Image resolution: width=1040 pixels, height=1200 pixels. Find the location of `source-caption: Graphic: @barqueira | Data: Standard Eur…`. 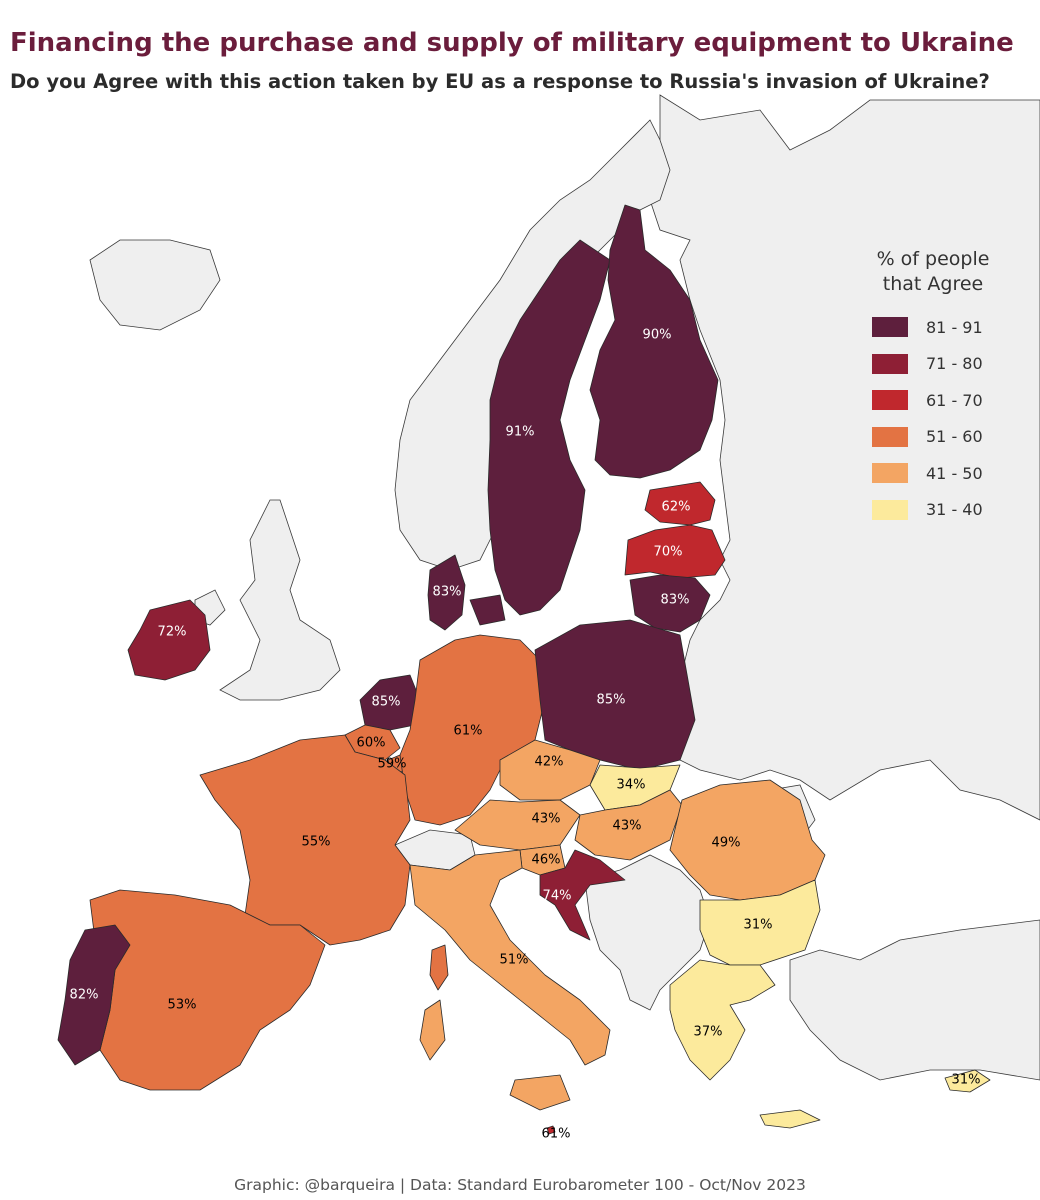

source-caption: Graphic: @barqueira | Data: Standard Eur… is located at coordinates (520, 1185).